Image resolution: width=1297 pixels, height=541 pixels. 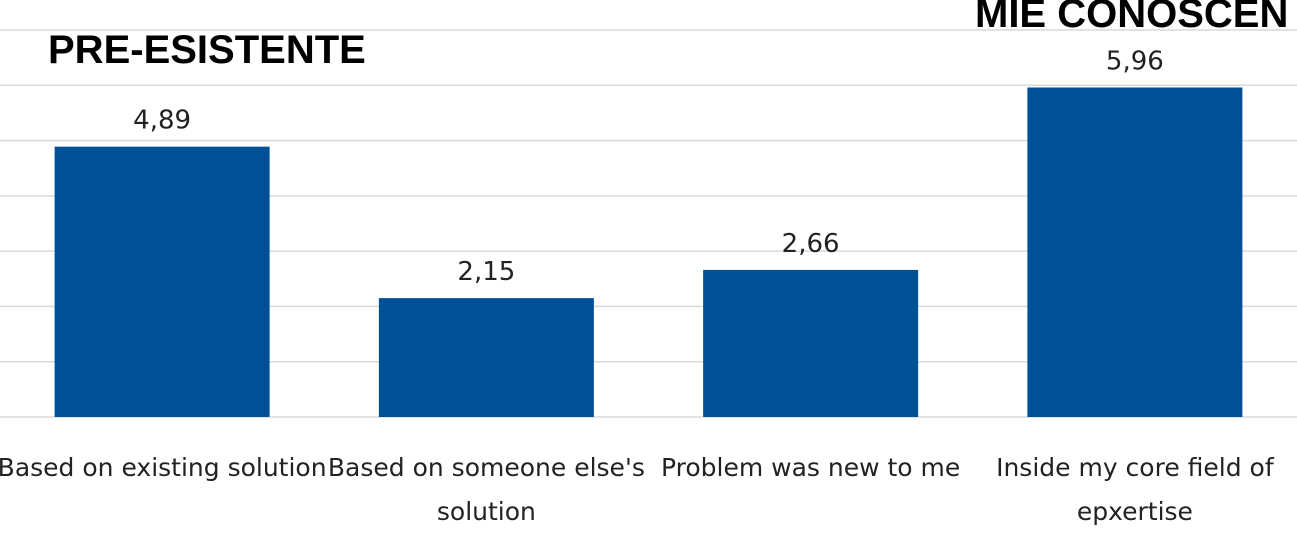 I want to click on category-label: Problem was new to me, so click(x=810, y=467).